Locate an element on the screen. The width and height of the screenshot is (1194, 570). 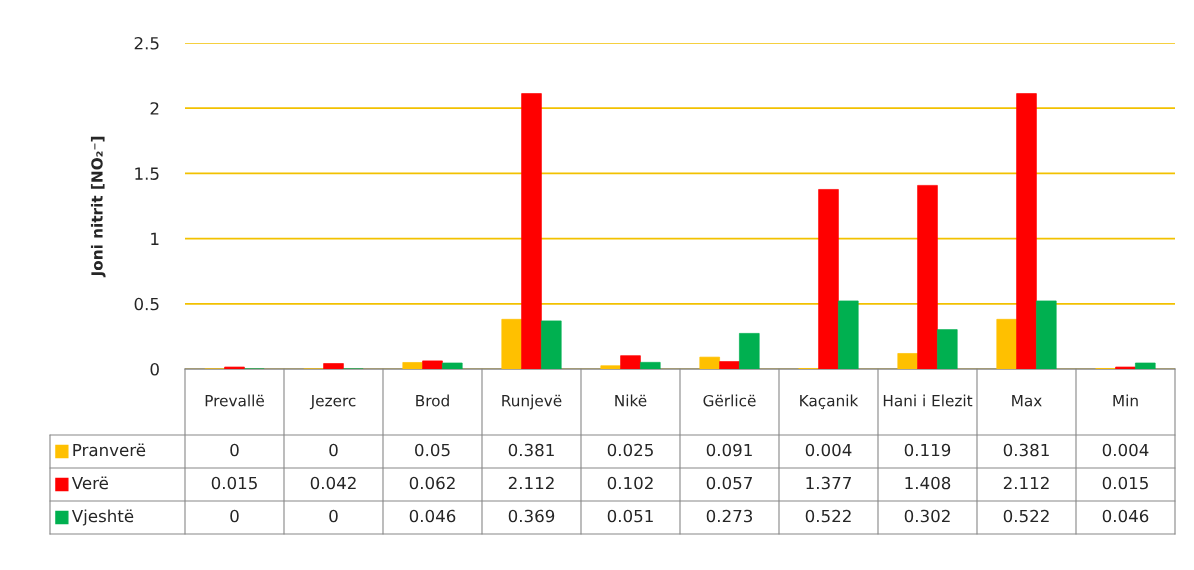
data-label: 0.102 is located at coordinates (630, 483).